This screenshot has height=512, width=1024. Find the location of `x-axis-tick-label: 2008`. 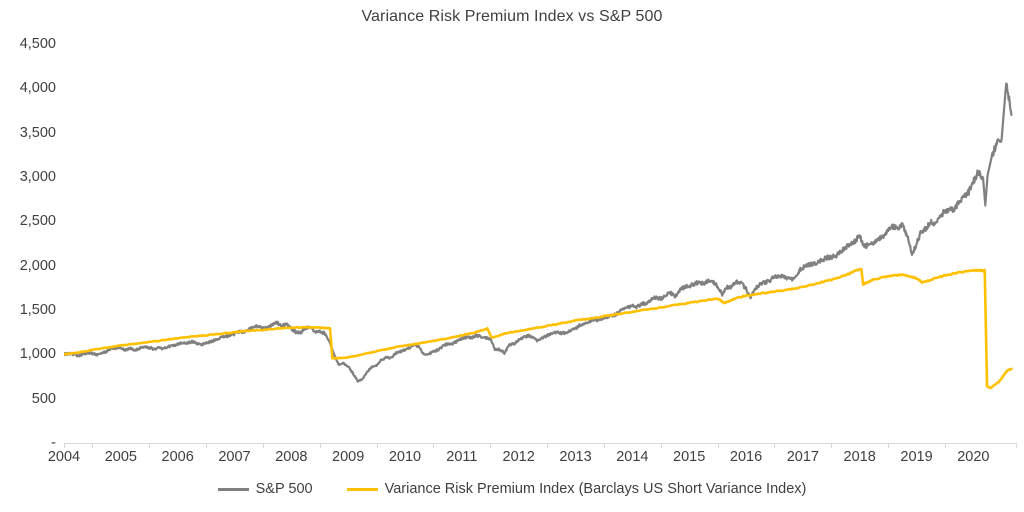

x-axis-tick-label: 2008 is located at coordinates (291, 457).